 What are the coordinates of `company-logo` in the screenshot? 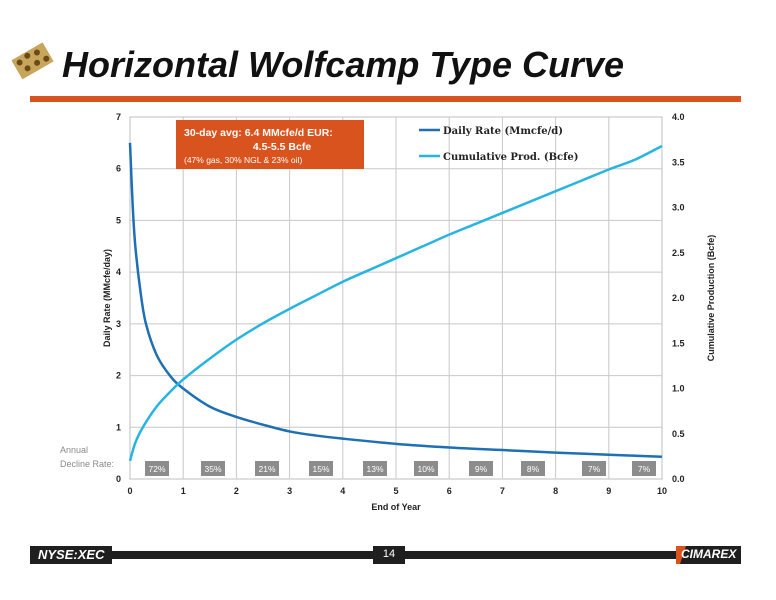 It's located at (32, 60).